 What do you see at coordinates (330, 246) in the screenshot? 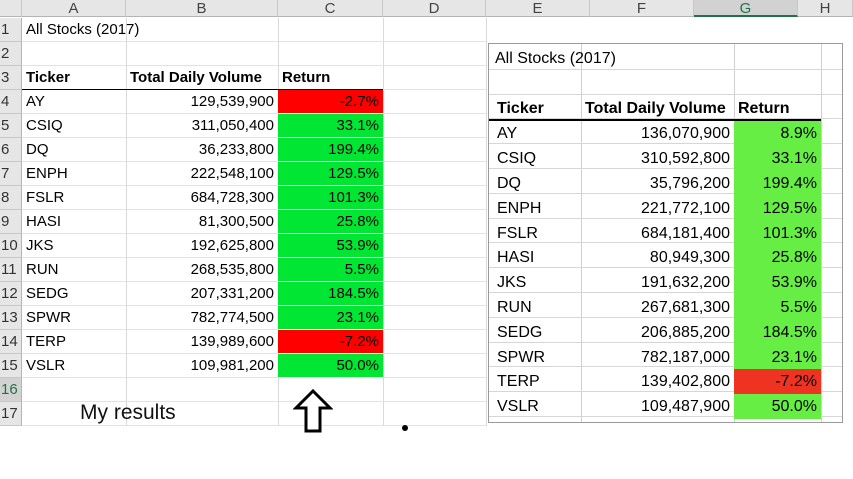
I see `return-cell: 53.9%` at bounding box center [330, 246].